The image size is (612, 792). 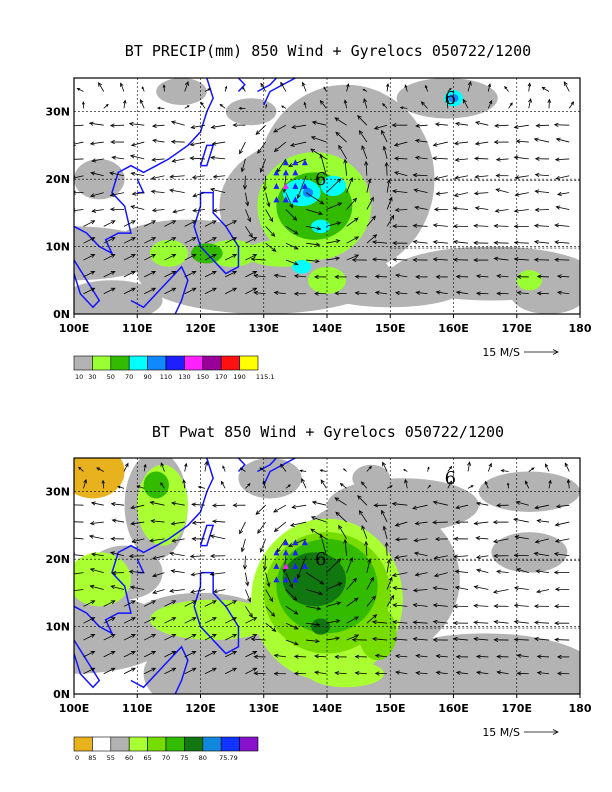 What do you see at coordinates (147, 758) in the screenshot?
I see `colorbar-label: 65` at bounding box center [147, 758].